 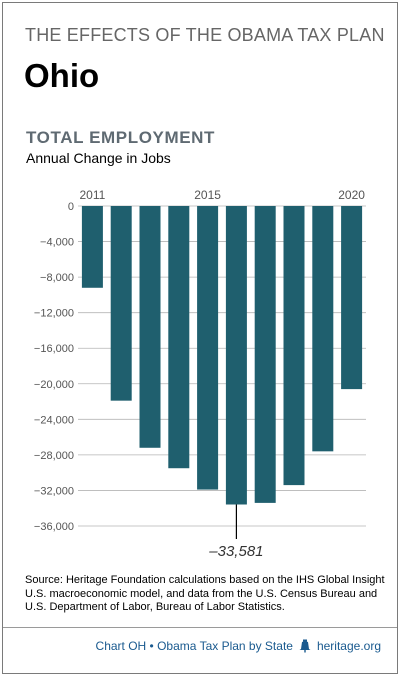 What do you see at coordinates (71, 207) in the screenshot?
I see `y-tick-label: 0` at bounding box center [71, 207].